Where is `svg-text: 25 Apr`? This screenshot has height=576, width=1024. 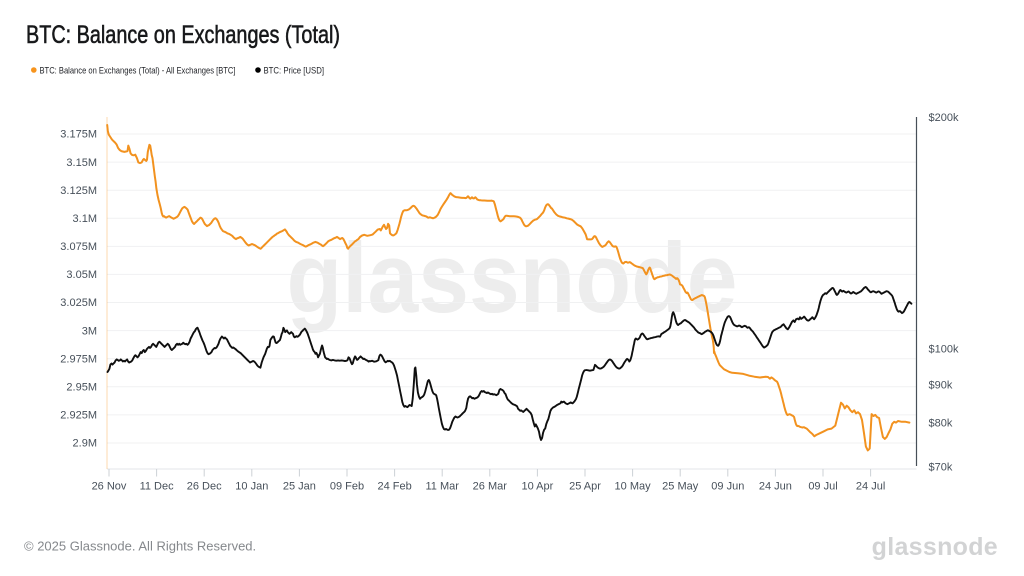
svg-text: 25 Apr is located at coordinates (585, 487).